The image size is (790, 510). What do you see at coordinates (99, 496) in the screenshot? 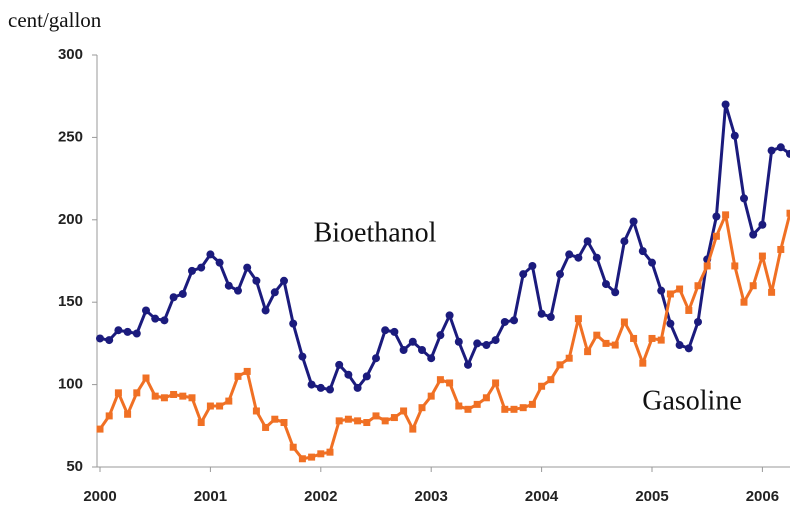
I see `x-tick-label: 2000` at bounding box center [99, 496].